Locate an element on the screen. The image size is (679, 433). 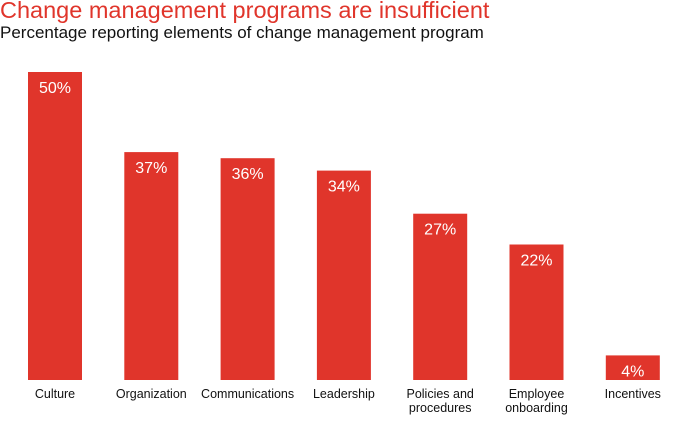
bar-value-label-2: 36% is located at coordinates (248, 174).